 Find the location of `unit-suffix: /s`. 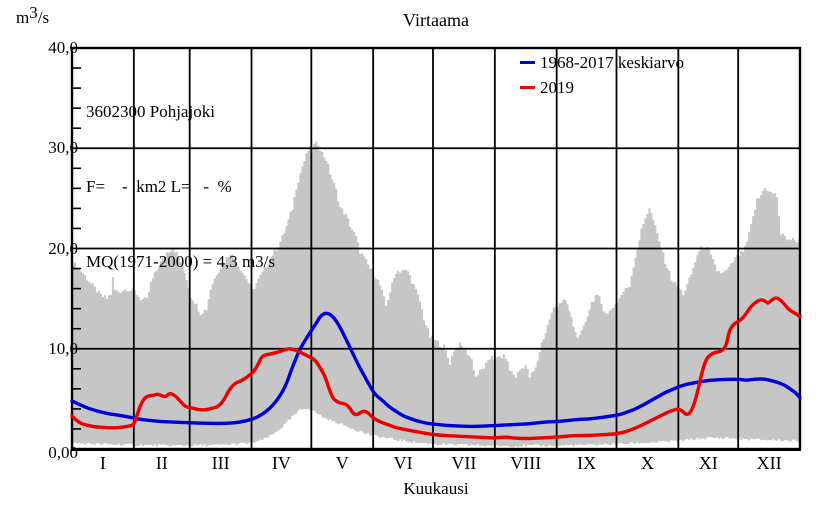

unit-suffix: /s is located at coordinates (43, 17).